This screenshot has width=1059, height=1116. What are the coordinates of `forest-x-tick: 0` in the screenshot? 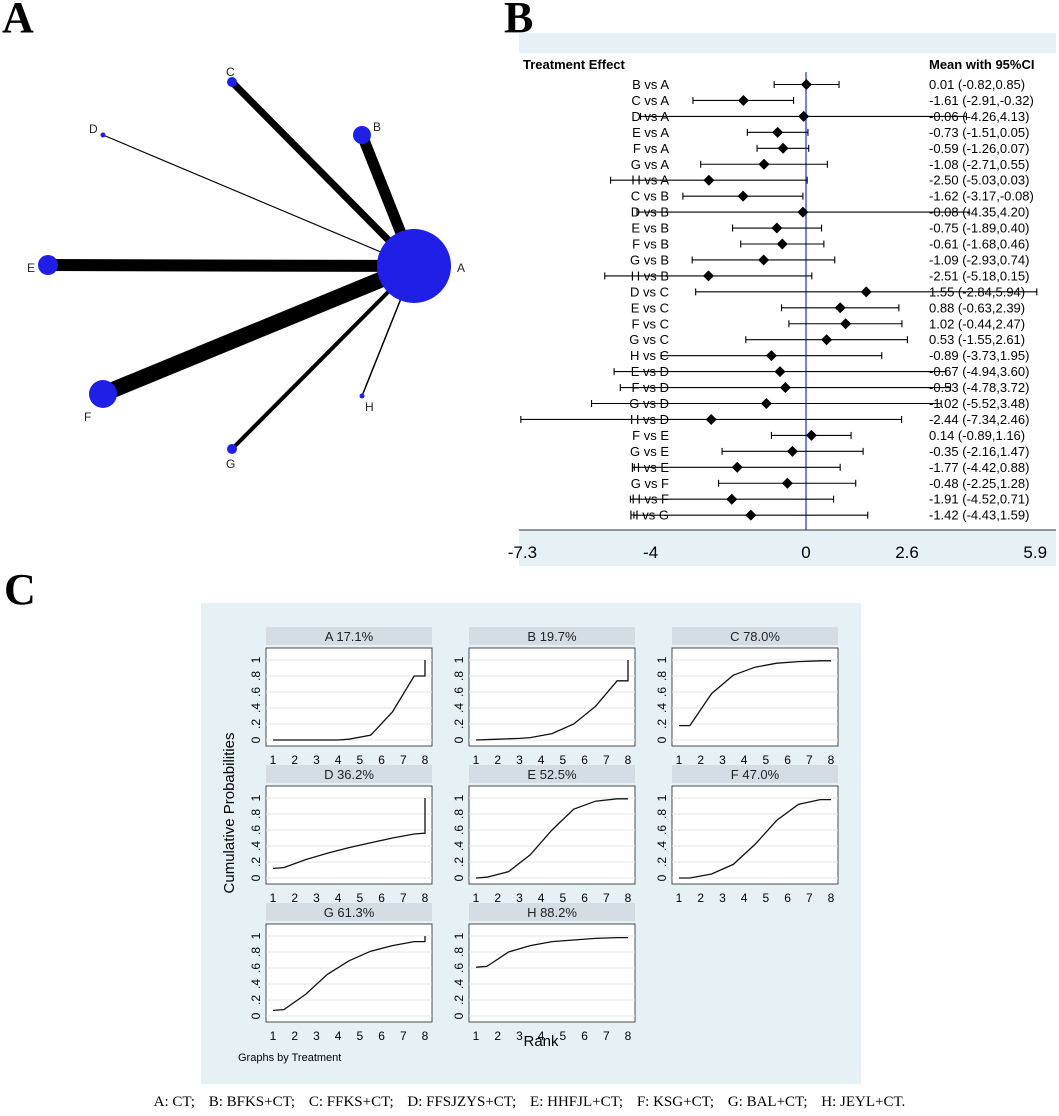 It's located at (805, 552).